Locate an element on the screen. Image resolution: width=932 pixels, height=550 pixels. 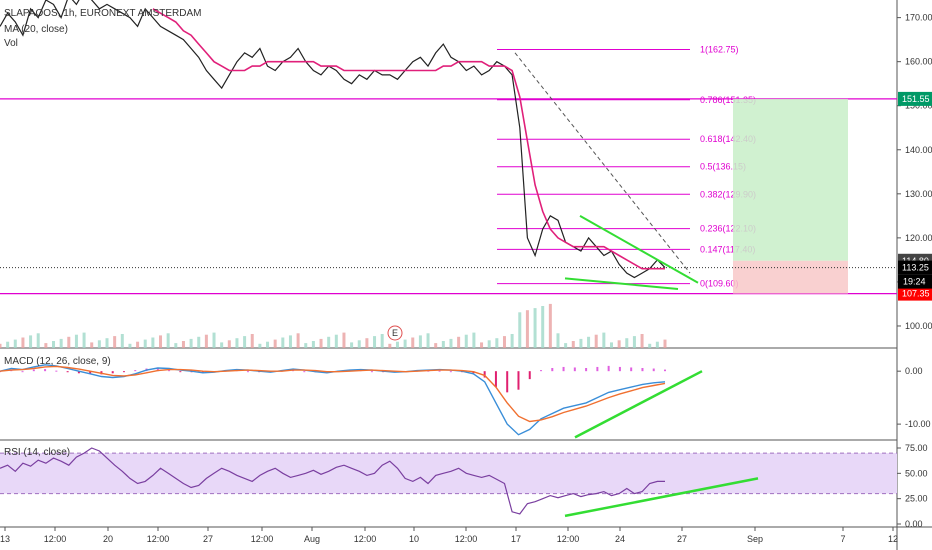
legend-title: SLAPAOOS, 1h, EURONEXT AMSTERDAM is located at coordinates (102, 14).